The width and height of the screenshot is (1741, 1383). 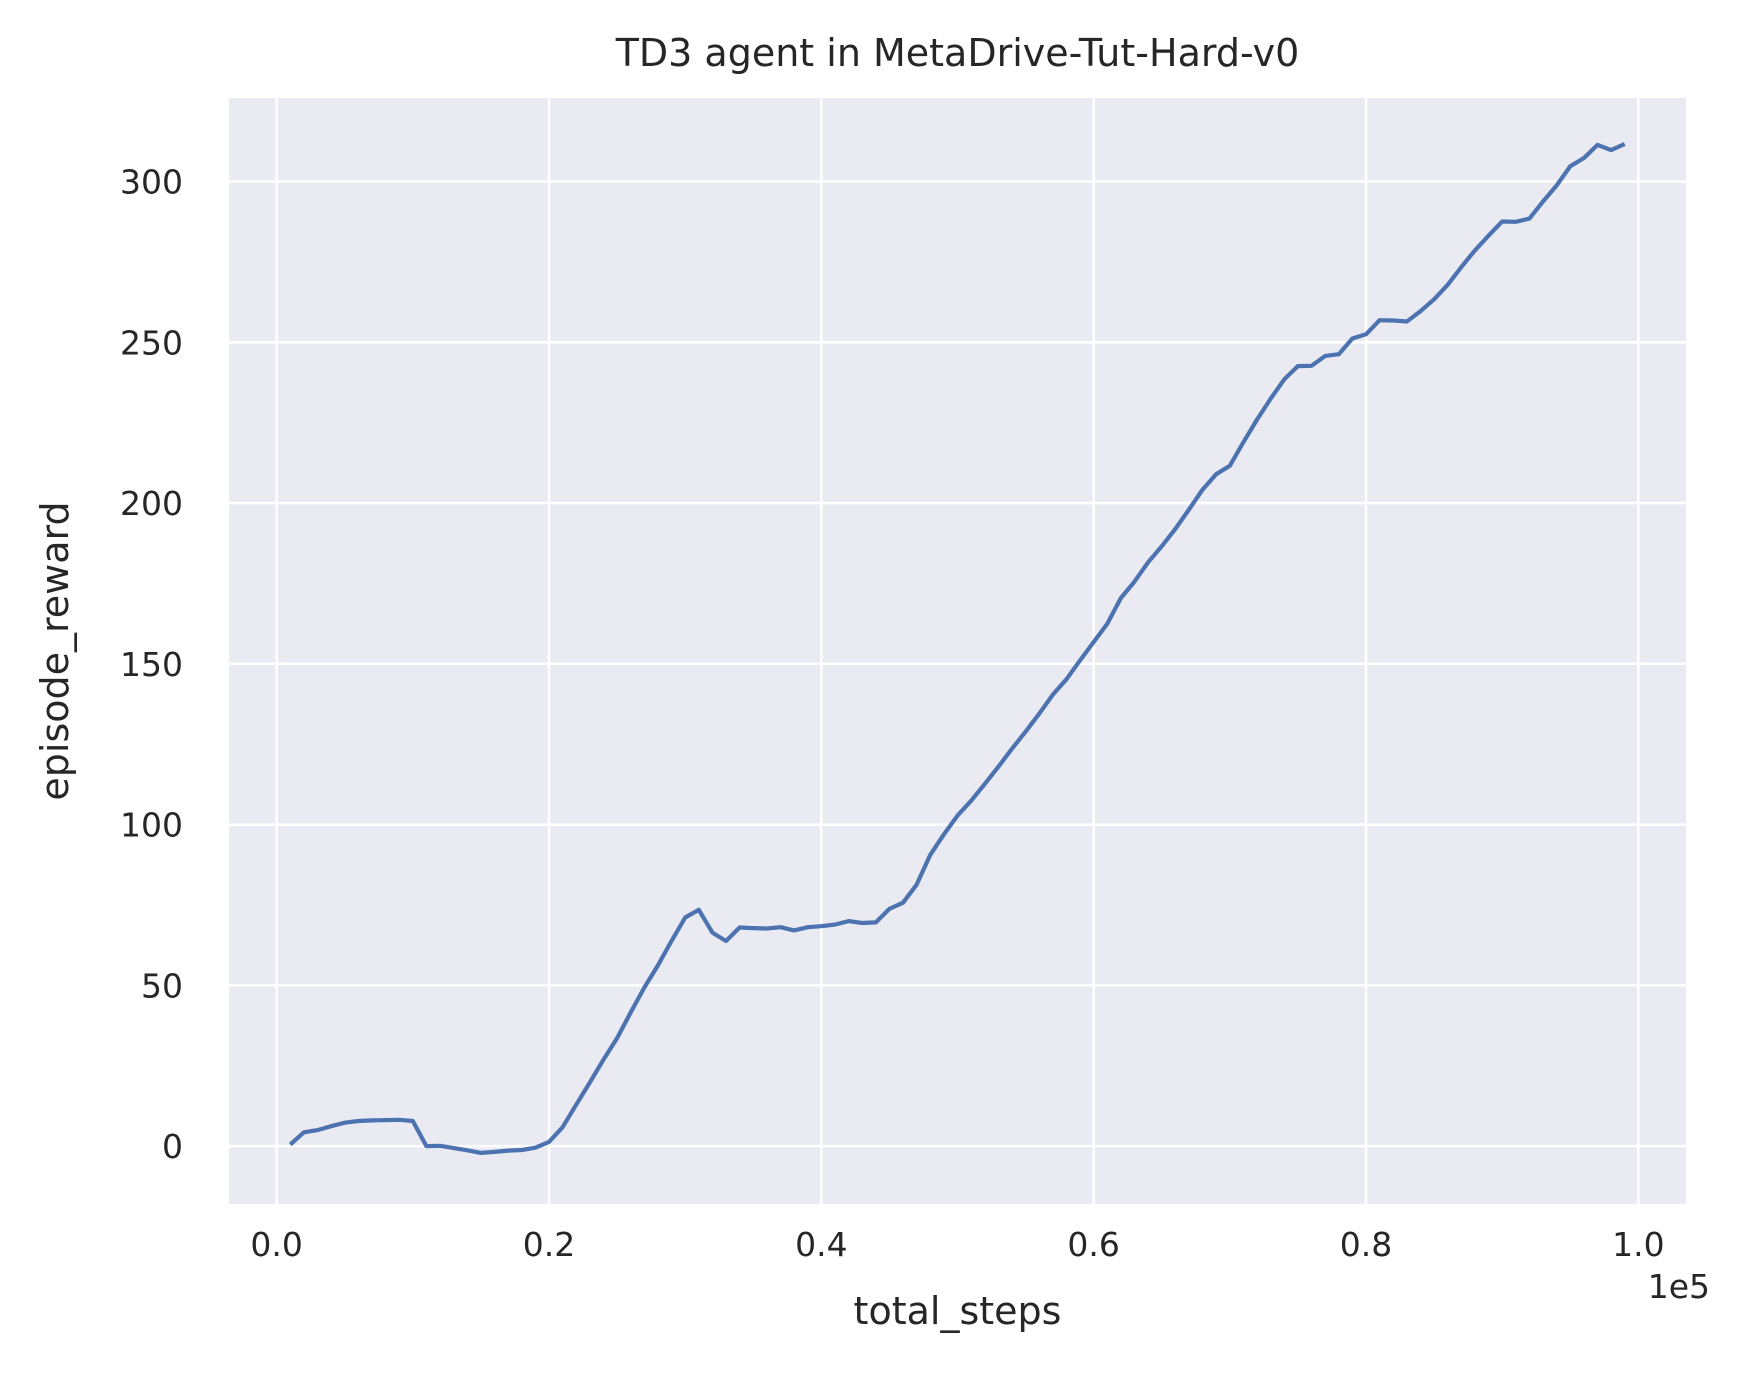 I want to click on x-tick-label: 1.0, so click(x=1638, y=1244).